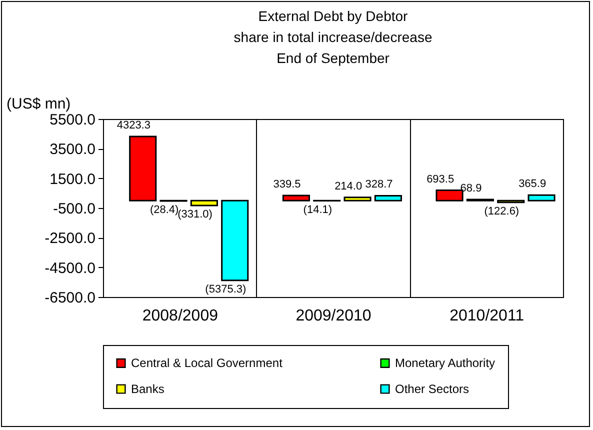 The image size is (593, 430). Describe the element at coordinates (73, 120) in the screenshot. I see `y-tick-label: 5500.0` at that location.